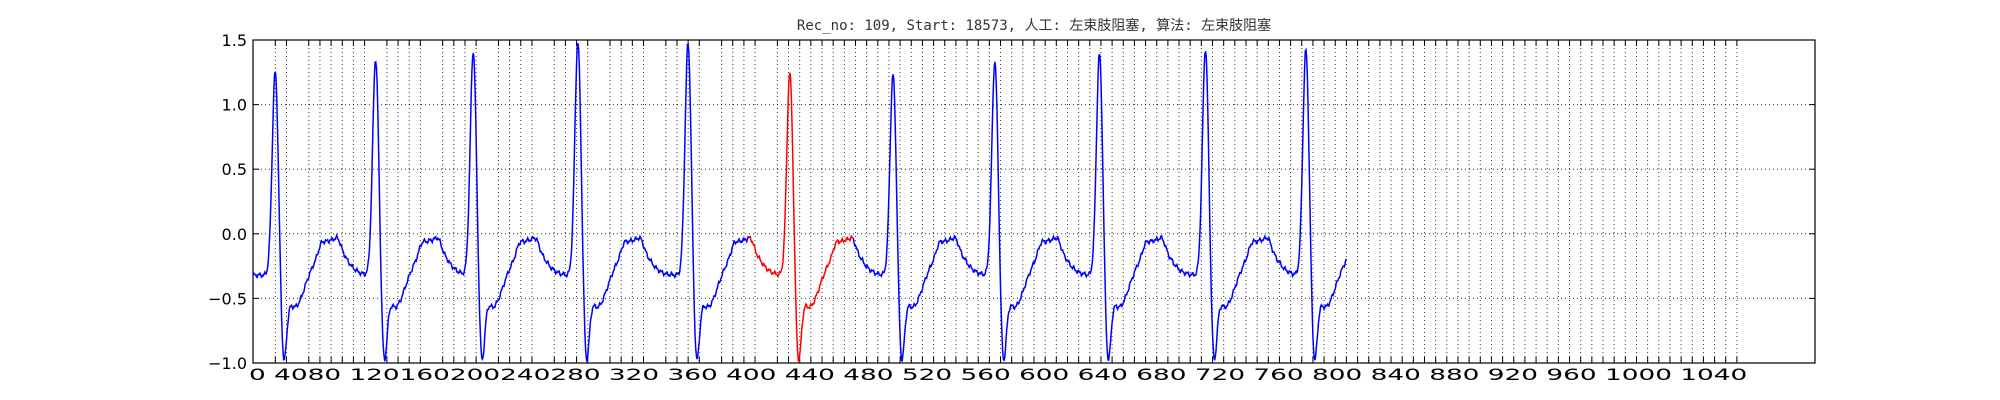  Describe the element at coordinates (234, 234) in the screenshot. I see `y-tick-label: 0.0` at that location.